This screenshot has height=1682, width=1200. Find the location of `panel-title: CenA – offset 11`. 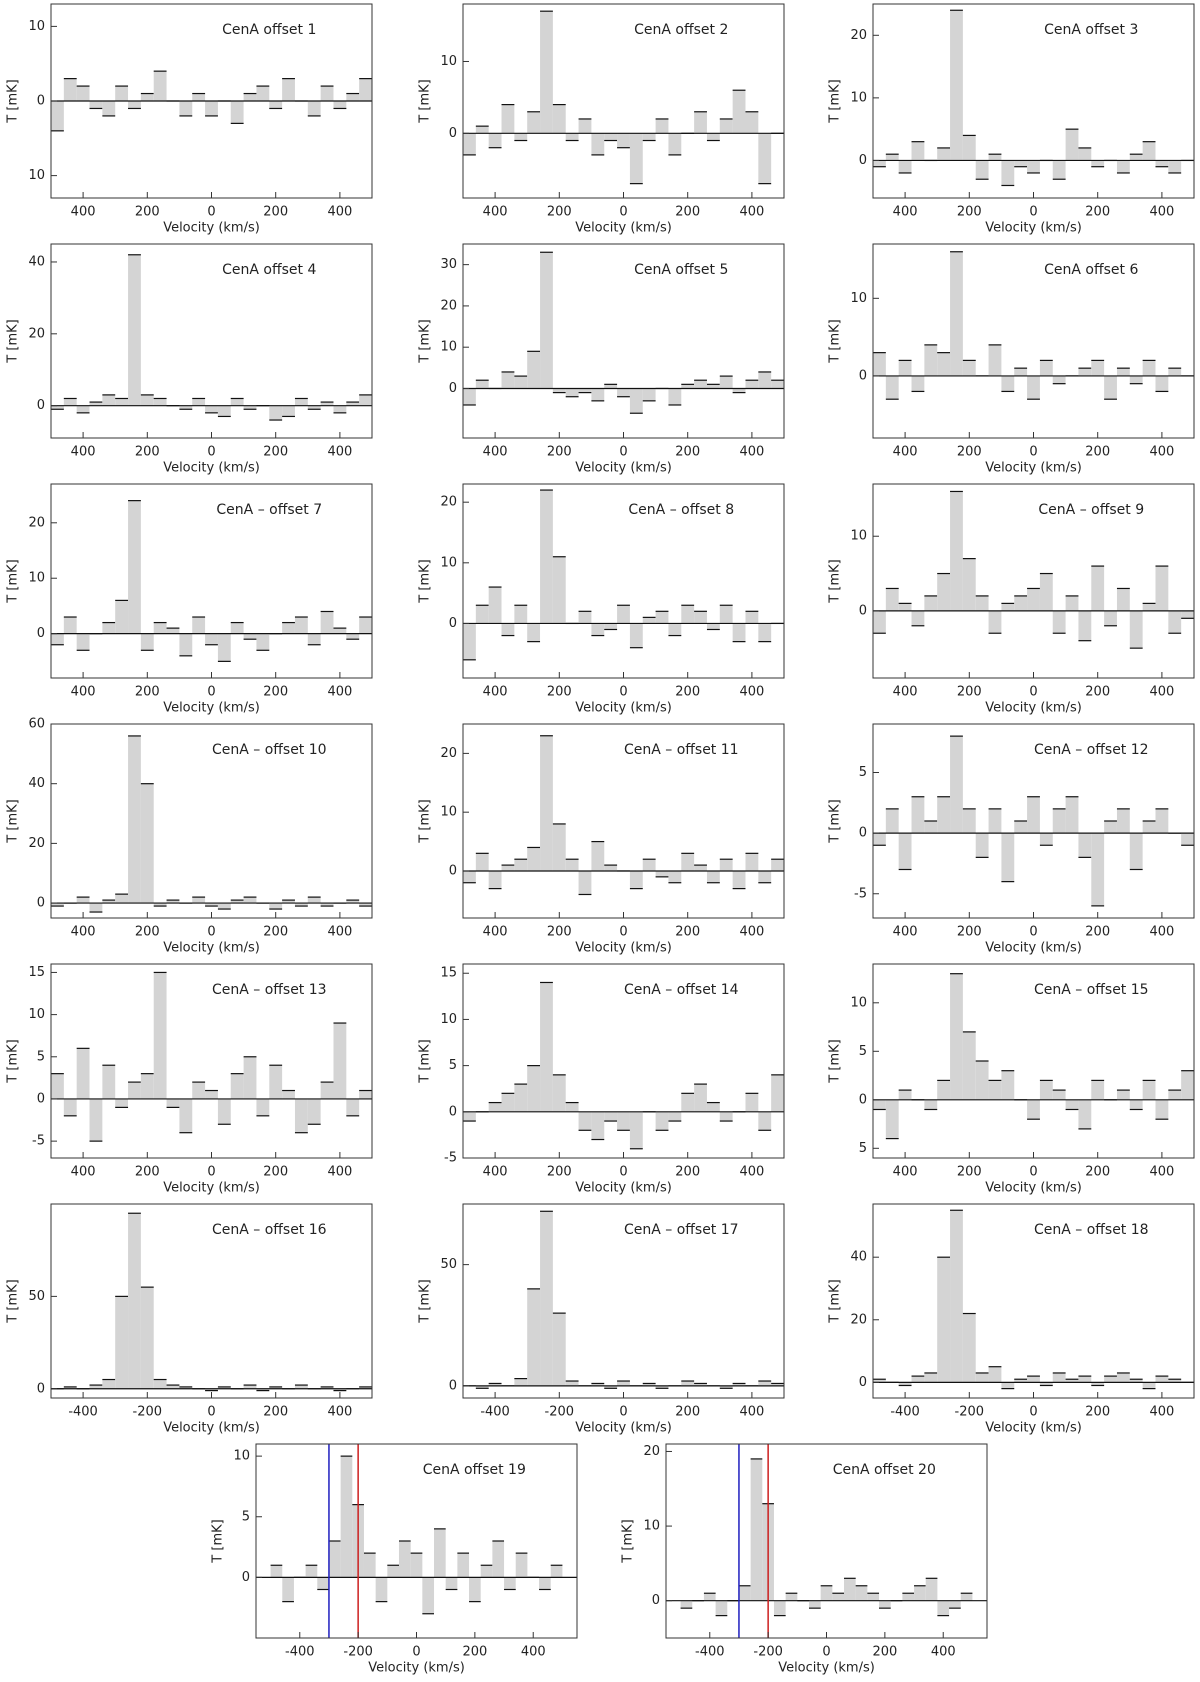

panel-title: CenA – offset 11 is located at coordinates (681, 750).